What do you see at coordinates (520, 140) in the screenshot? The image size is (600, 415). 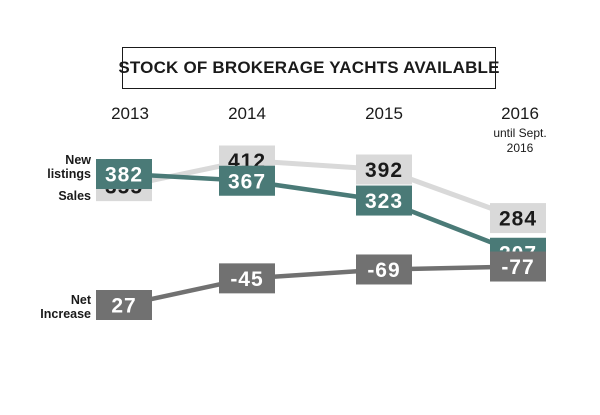 I see `year-note-2016: until Sept. 2016` at bounding box center [520, 140].